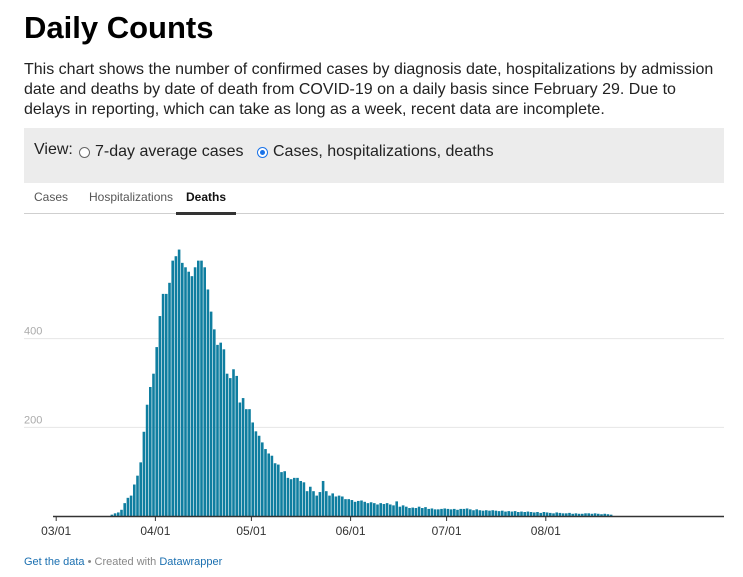 This screenshot has width=743, height=577. What do you see at coordinates (131, 197) in the screenshot?
I see `tab-hospitalizations: Hospitalizations` at bounding box center [131, 197].